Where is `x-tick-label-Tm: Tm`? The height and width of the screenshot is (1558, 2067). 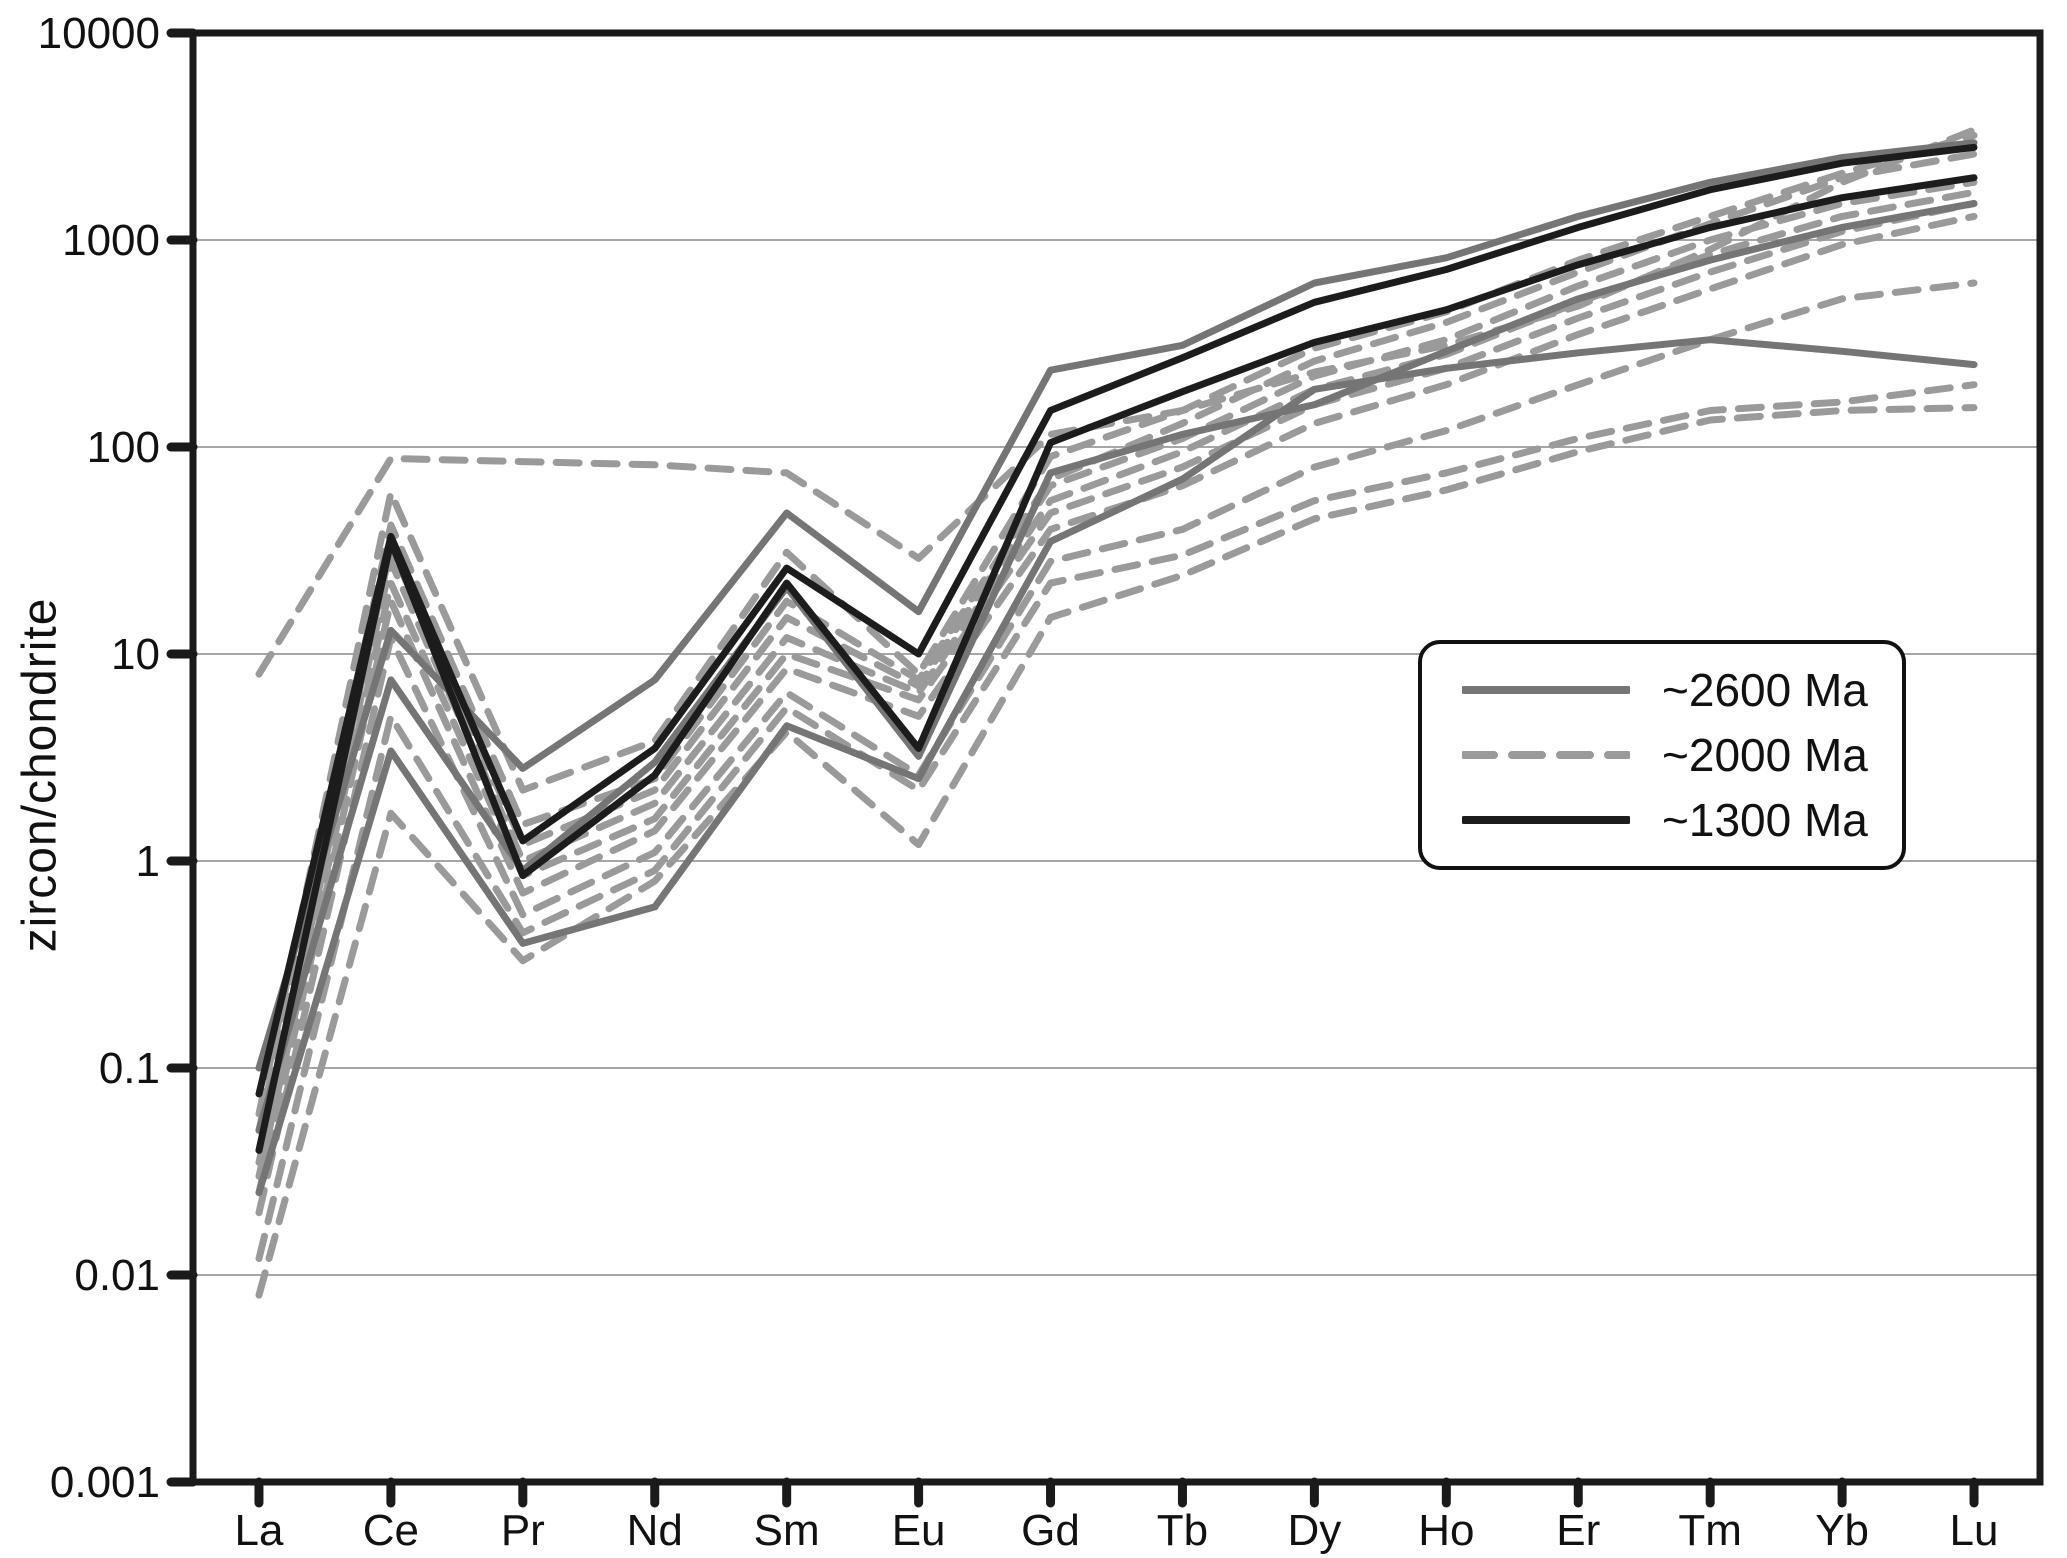 x-tick-label-Tm: Tm is located at coordinates (1710, 1530).